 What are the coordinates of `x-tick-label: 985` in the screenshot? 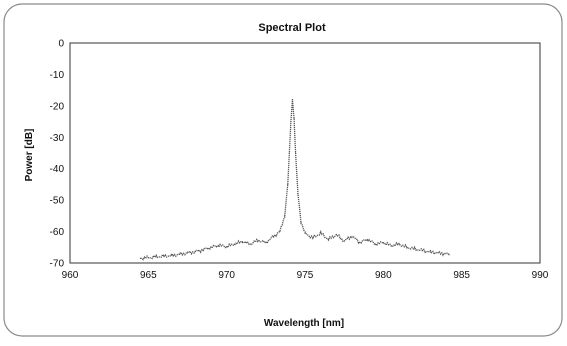 It's located at (461, 275).